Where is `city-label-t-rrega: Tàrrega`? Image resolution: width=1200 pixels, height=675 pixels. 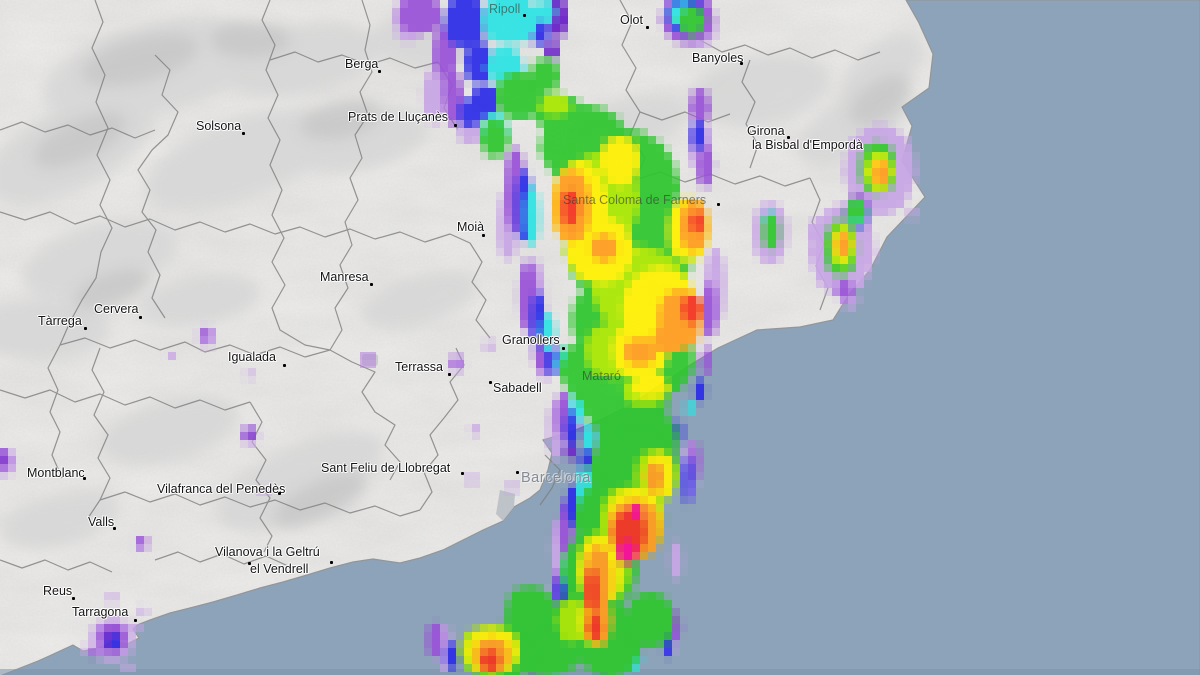
city-label-t-rrega: Tàrrega is located at coordinates (60, 321).